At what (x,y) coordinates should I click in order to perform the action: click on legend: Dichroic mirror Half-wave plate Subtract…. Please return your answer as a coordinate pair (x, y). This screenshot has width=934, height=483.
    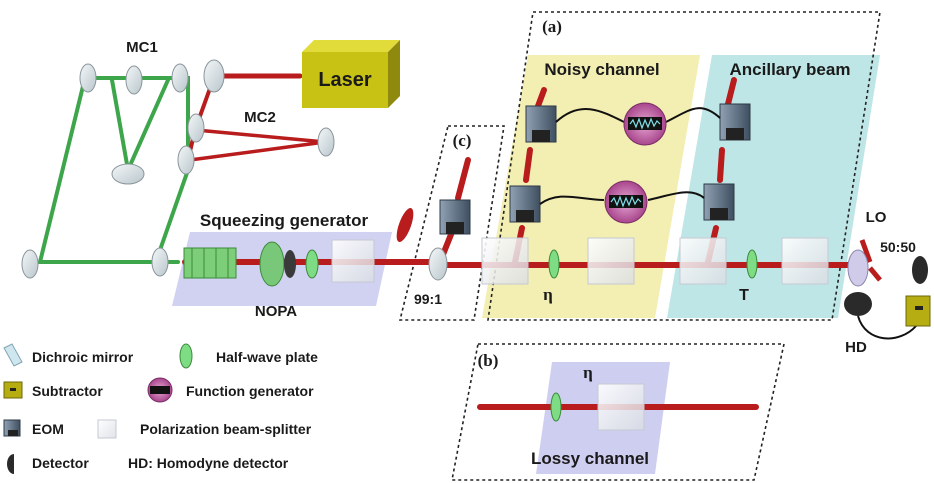
    Looking at the image, I should click on (160, 408).